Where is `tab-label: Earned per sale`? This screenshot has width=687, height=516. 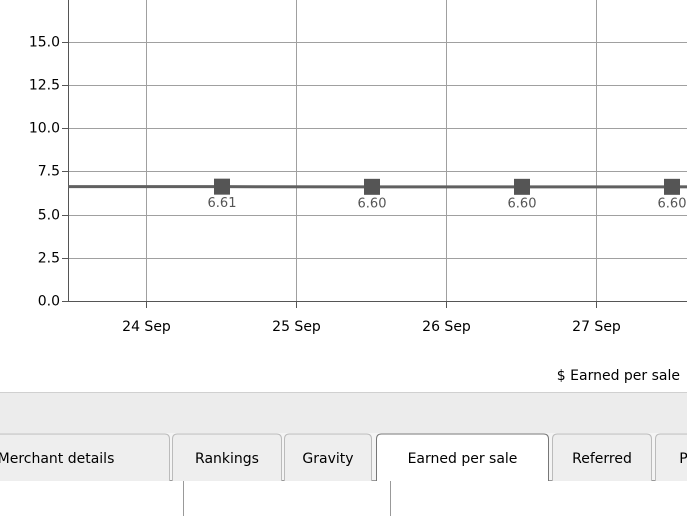 tab-label: Earned per sale is located at coordinates (463, 459).